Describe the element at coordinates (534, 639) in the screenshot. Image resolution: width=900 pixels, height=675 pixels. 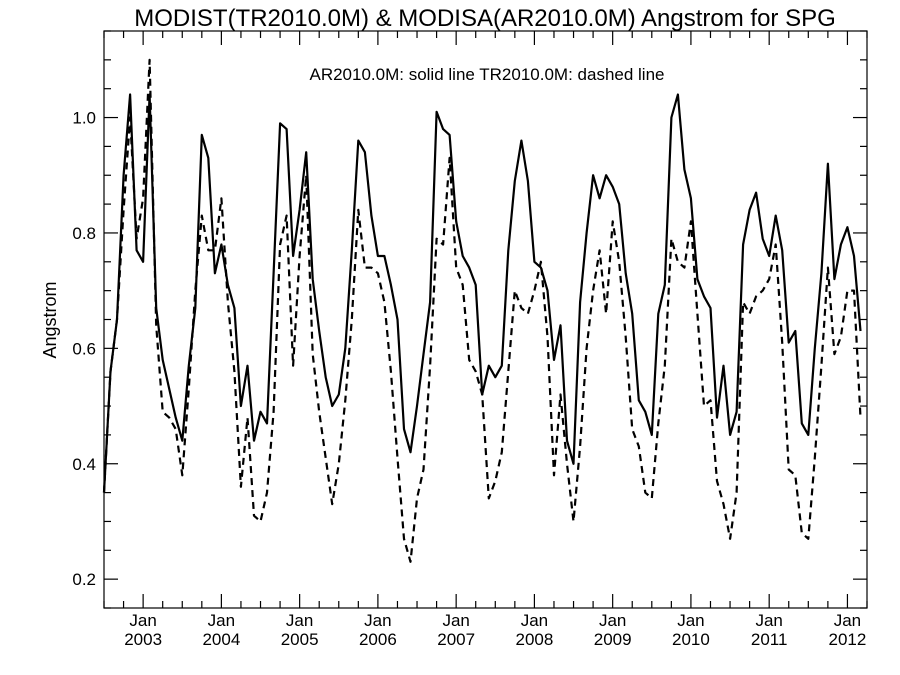
I see `x-tick-label-year: 2008` at that location.